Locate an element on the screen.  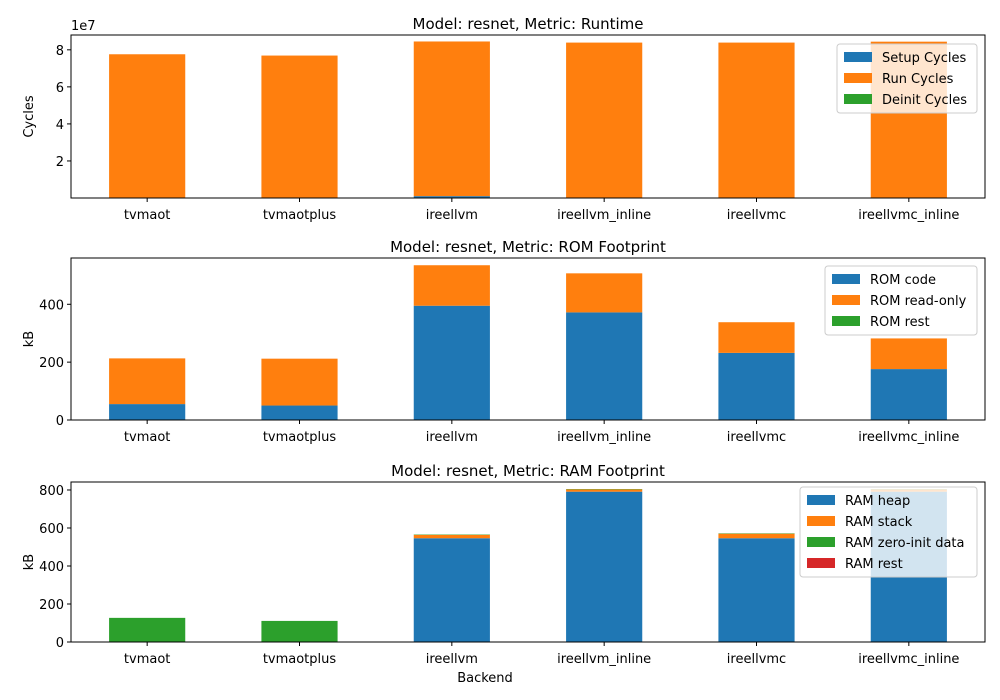
y-tick-label: 800 is located at coordinates (51, 491).